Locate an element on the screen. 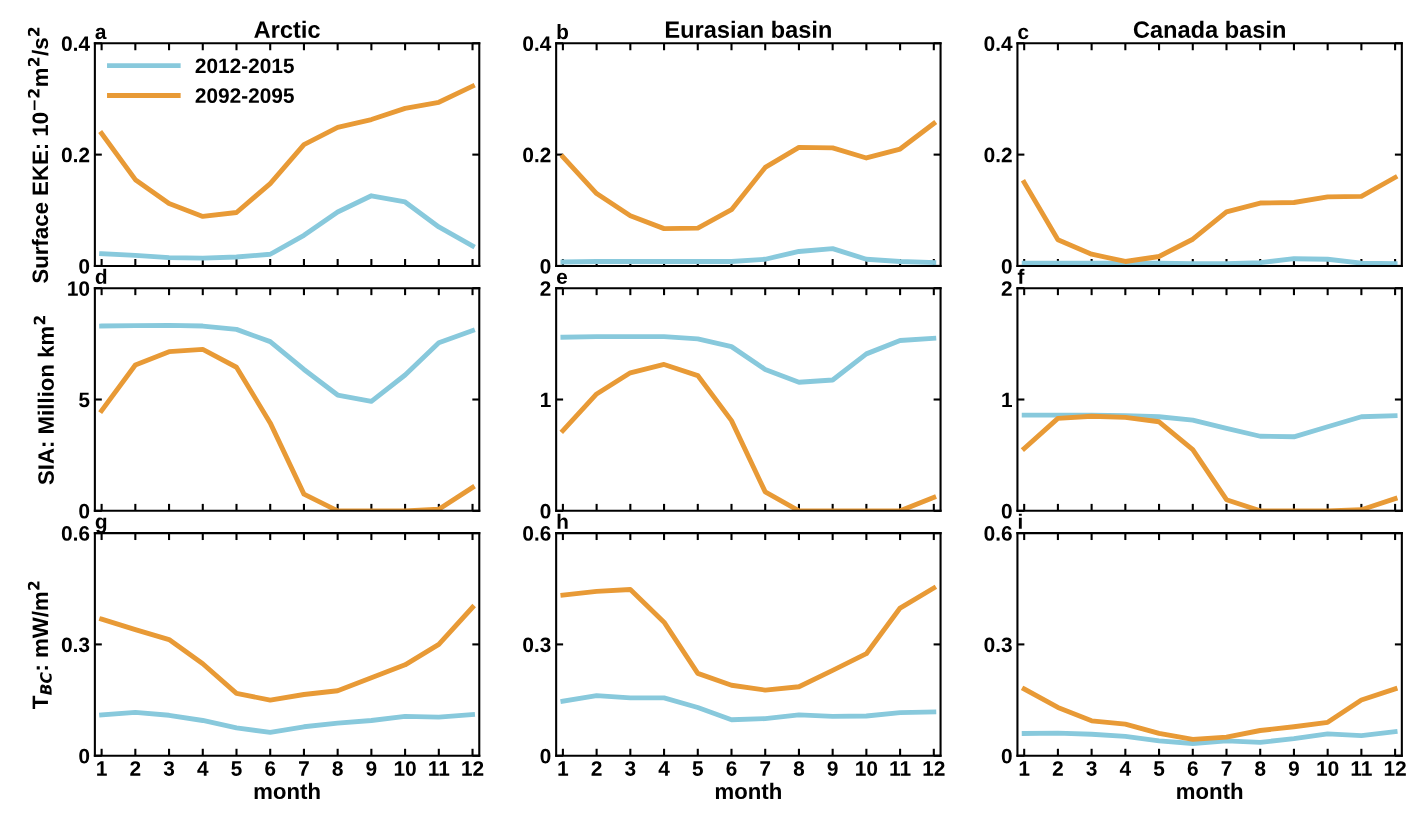 The width and height of the screenshot is (1416, 817). y-axis-title: T$_{BC}$: mW/m$^{2}$ is located at coordinates (39, 645).